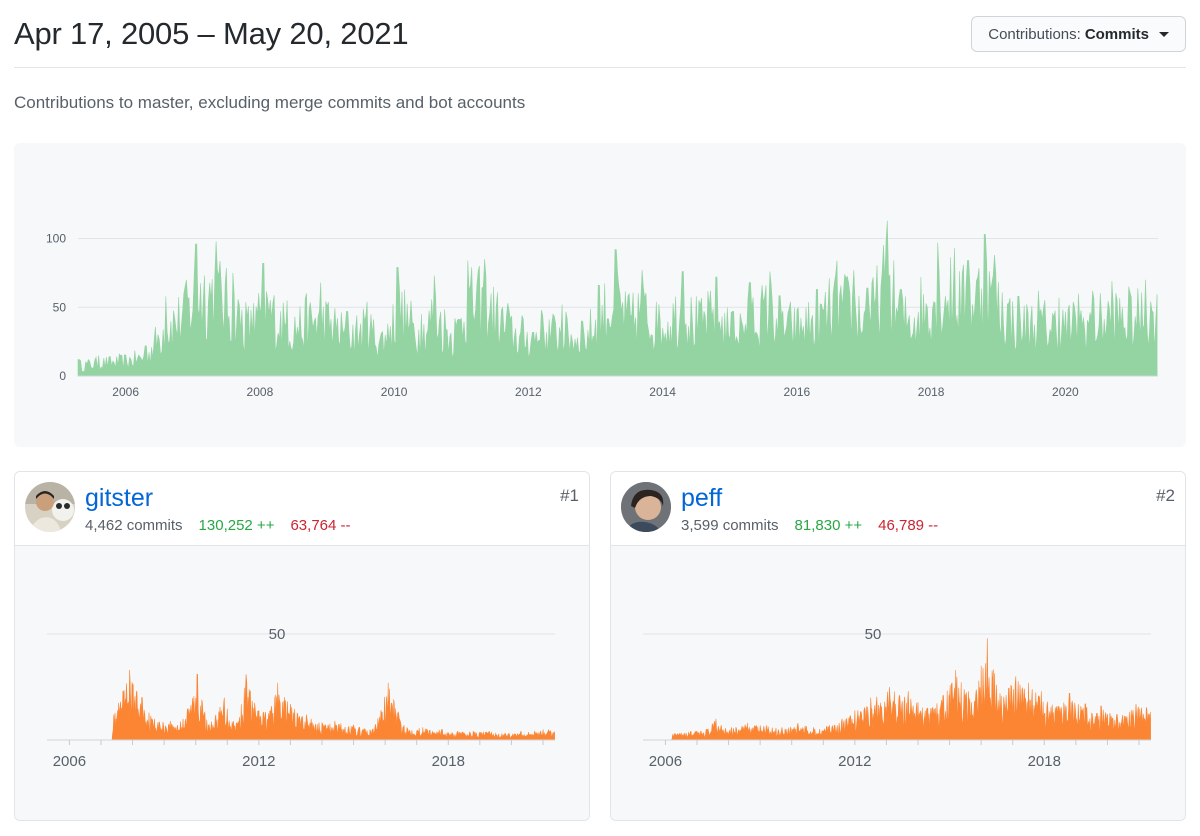  I want to click on contributor-stats: 3,599 commits 81,830 ++ 46,789 --, so click(809, 525).